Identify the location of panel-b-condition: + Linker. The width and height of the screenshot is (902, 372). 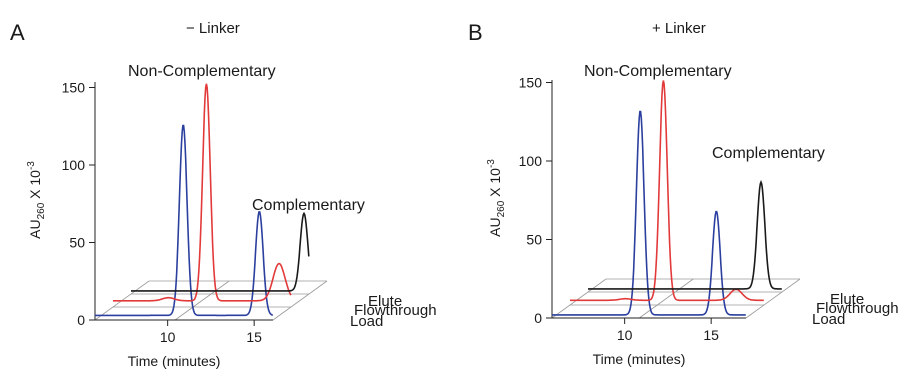
(679, 28).